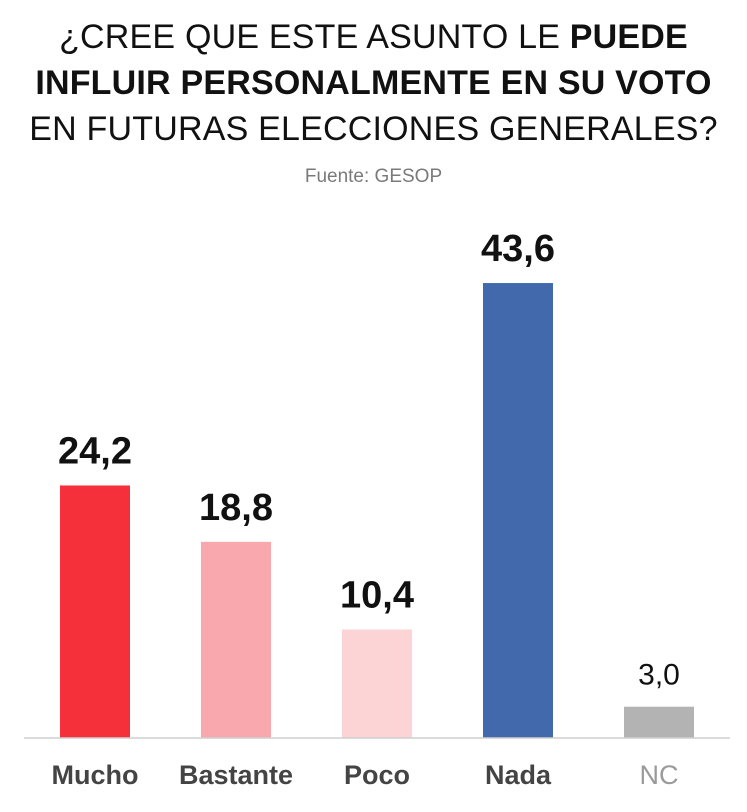 This screenshot has height=812, width=747. Describe the element at coordinates (95, 775) in the screenshot. I see `category-label-mucho: Mucho` at that location.